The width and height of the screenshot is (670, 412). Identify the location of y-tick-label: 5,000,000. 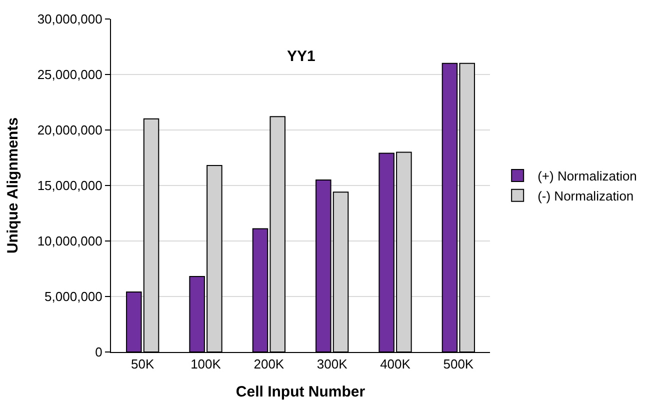
(73, 296).